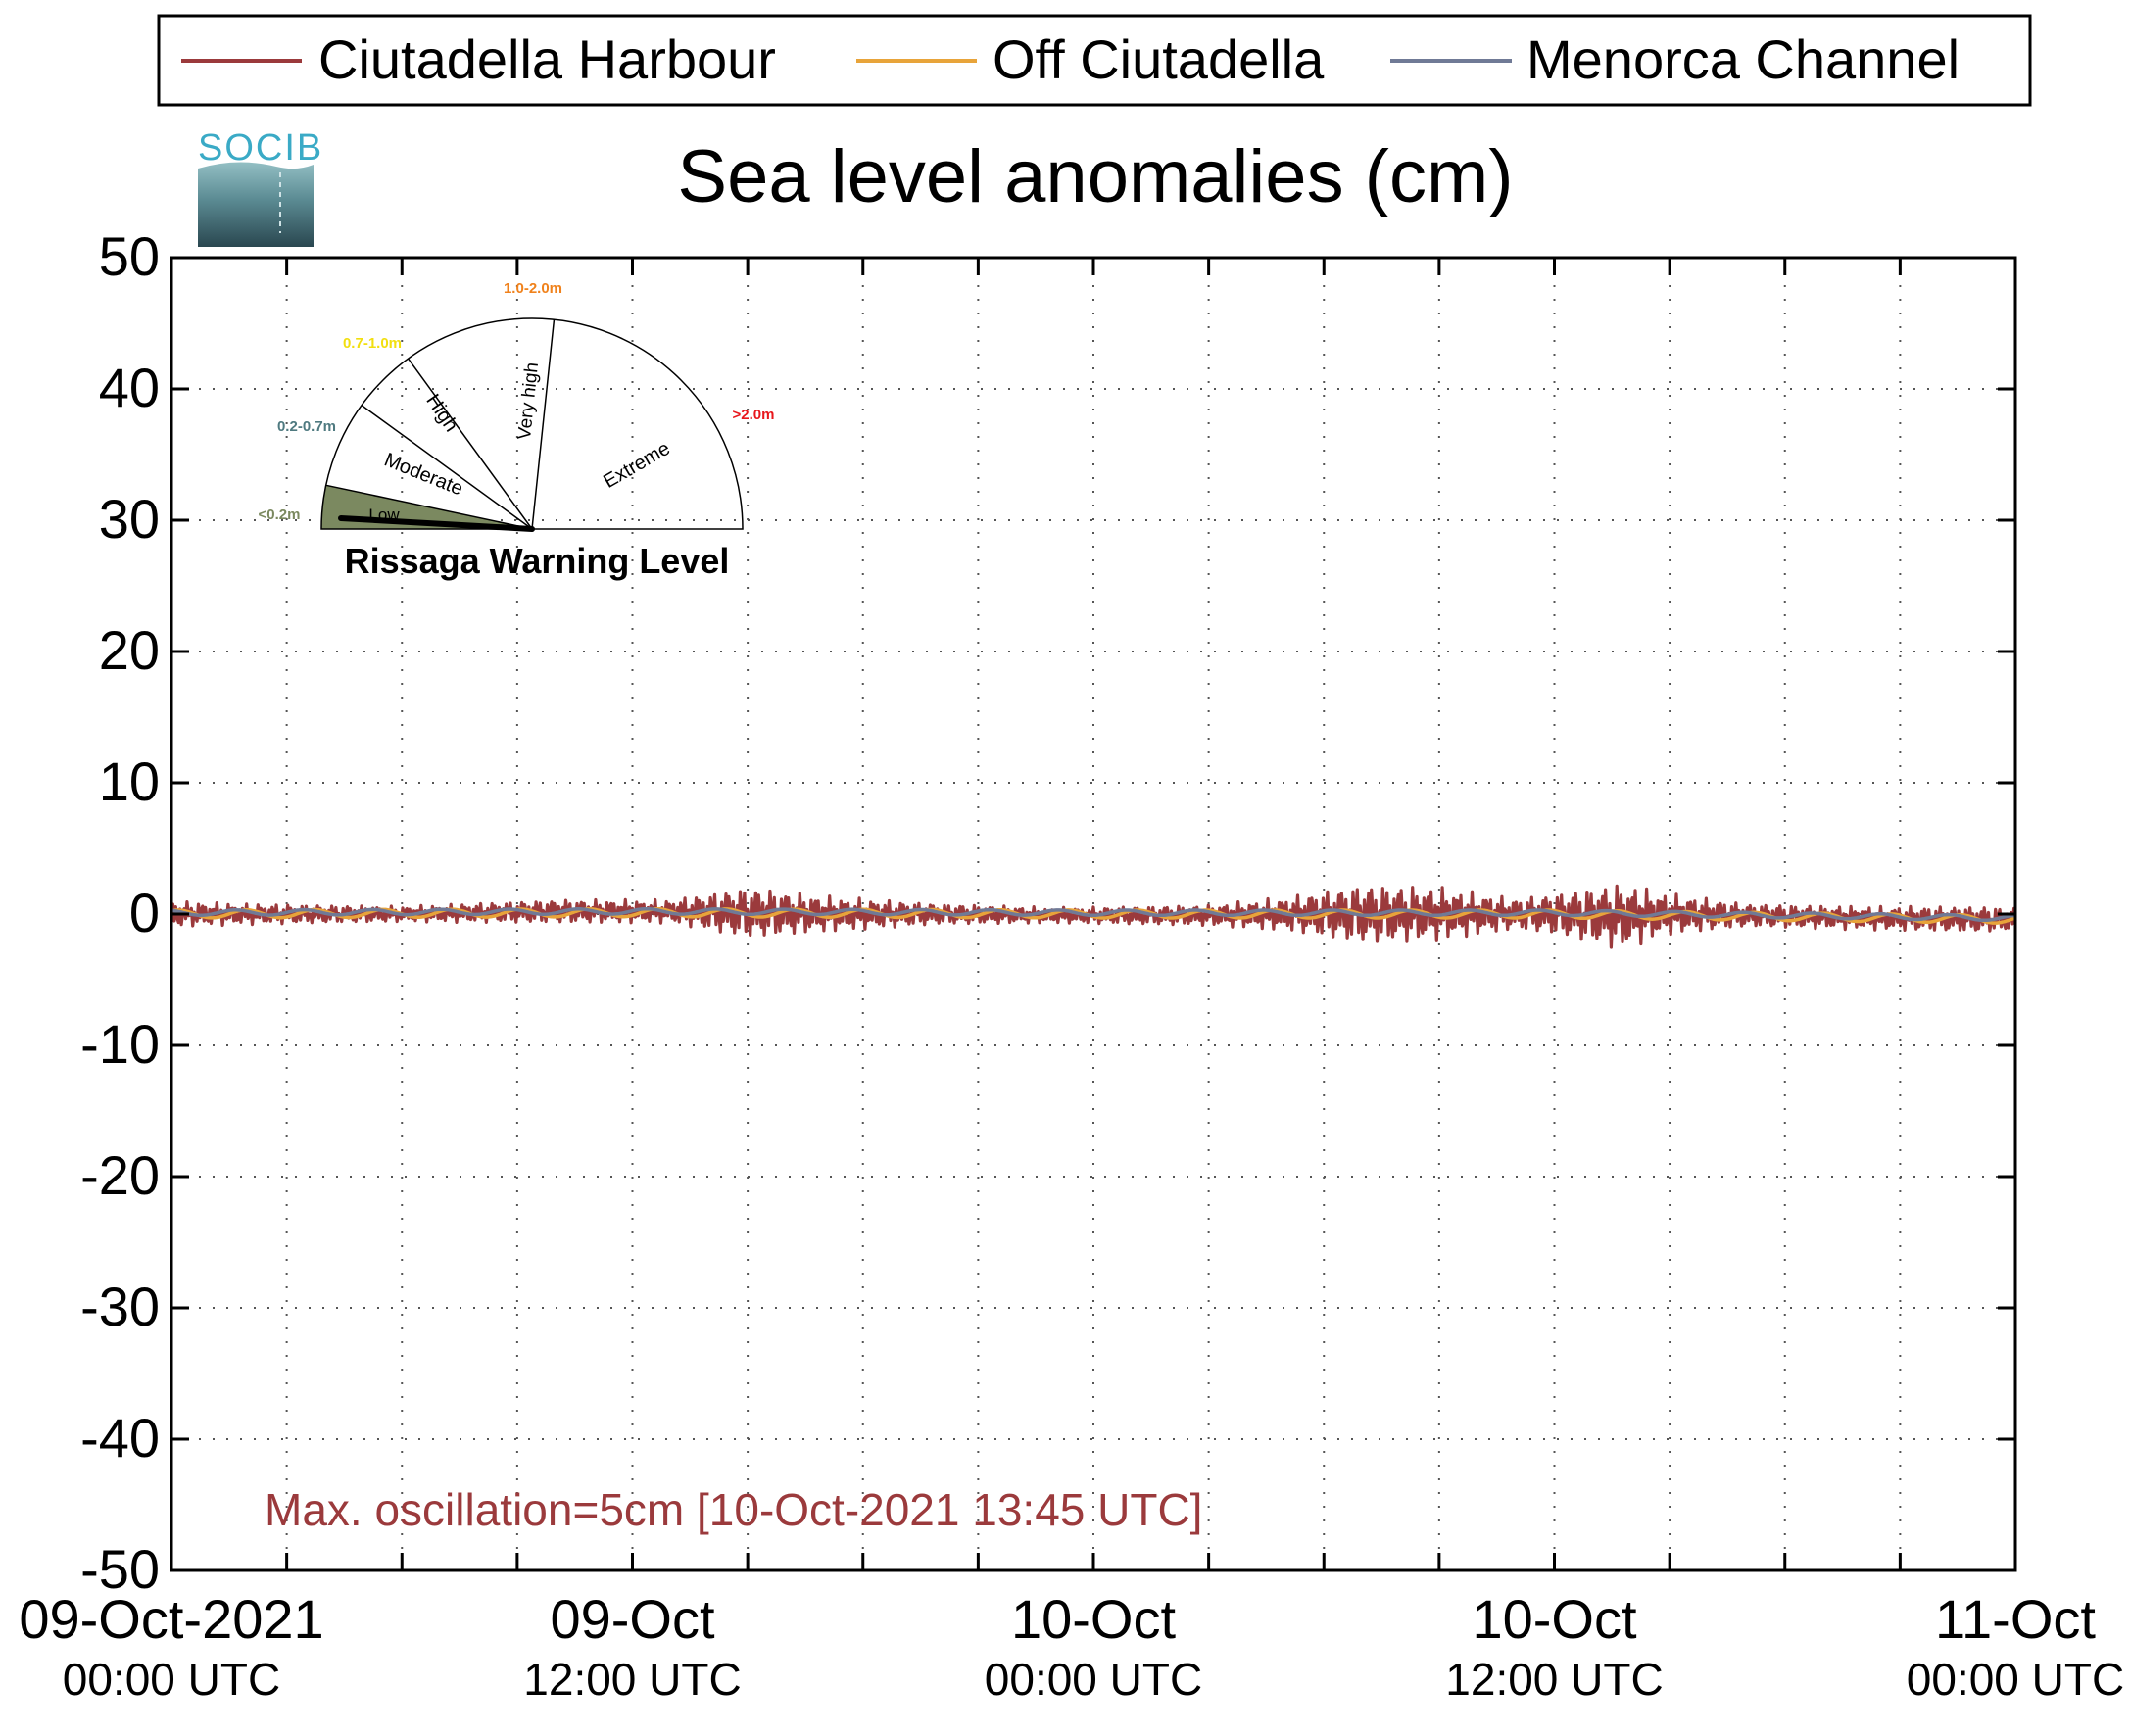  I want to click on gauge-level-name: High, so click(441, 413).